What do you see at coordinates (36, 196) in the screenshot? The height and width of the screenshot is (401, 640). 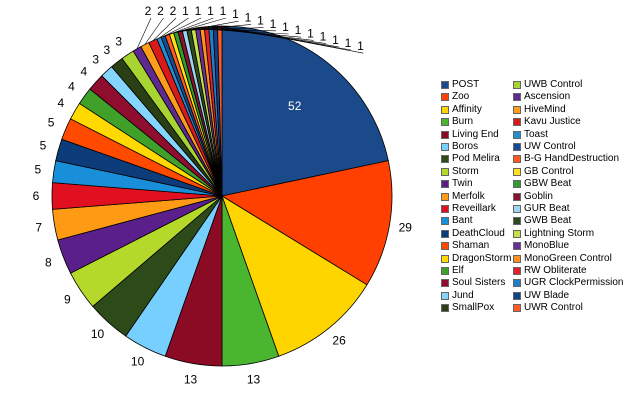 I see `slice-value-label: 6` at bounding box center [36, 196].